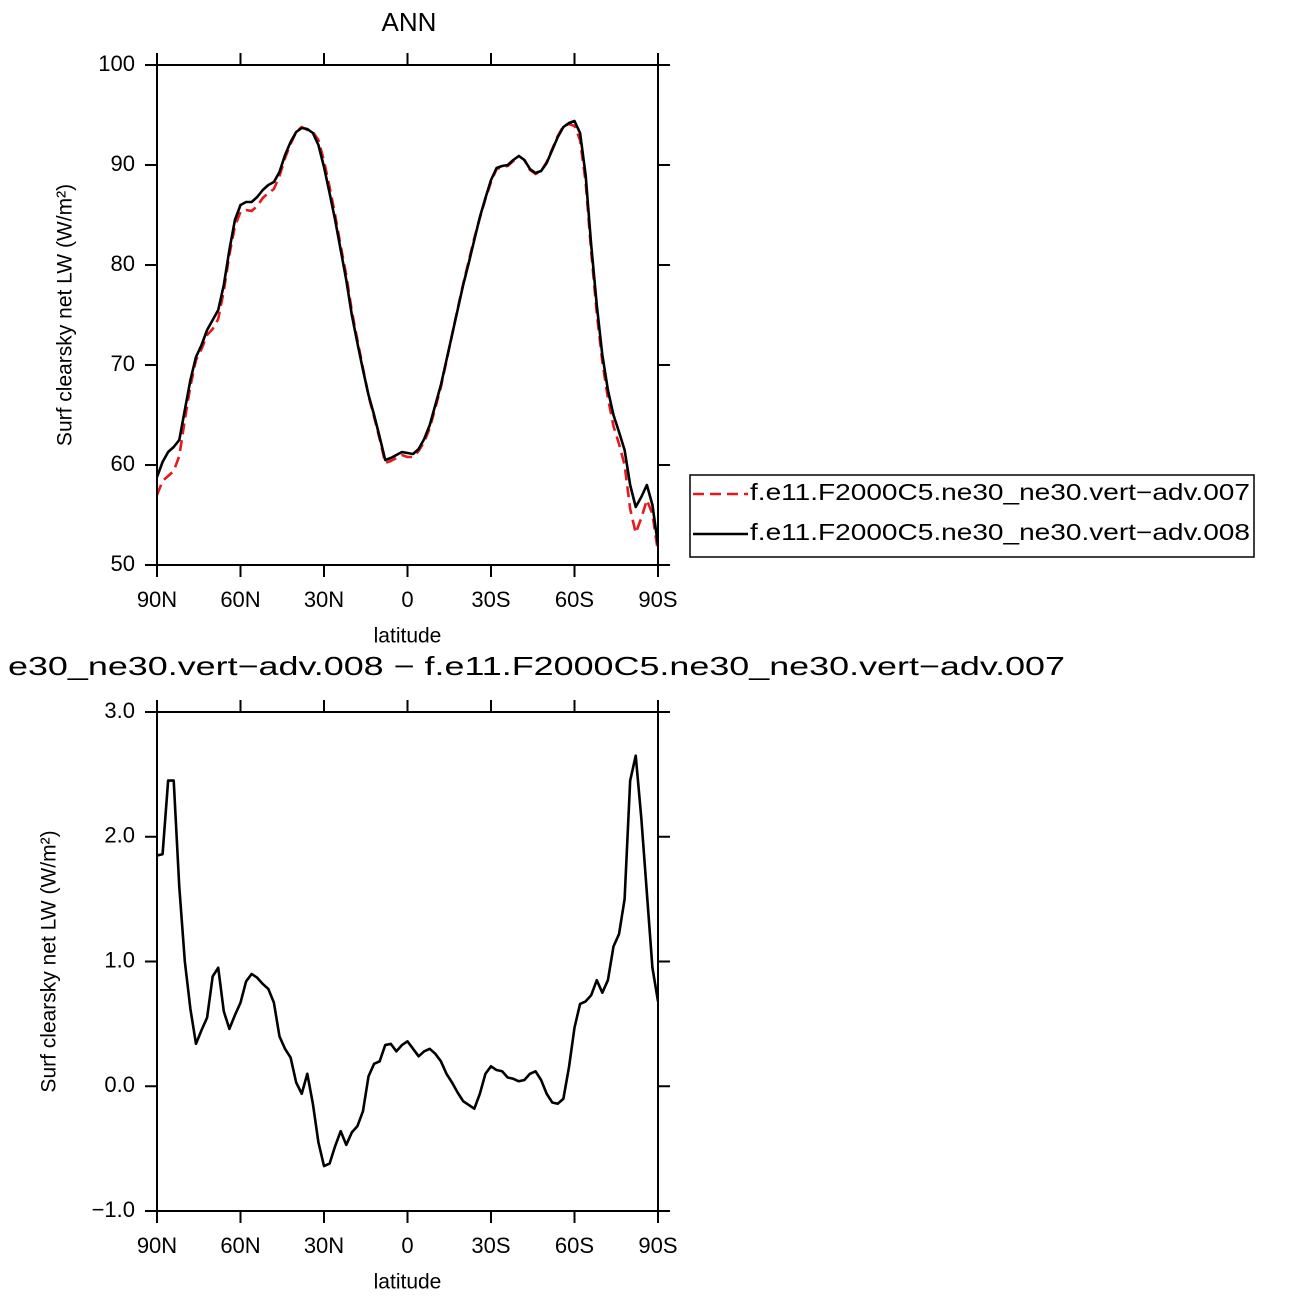 This screenshot has height=1303, width=1305. I want to click on y-tick-label: 60, so click(123, 463).